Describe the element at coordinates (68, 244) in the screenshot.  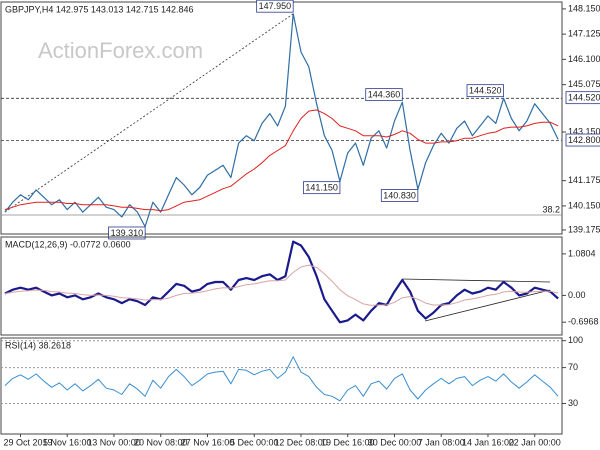
I see `panel-title: MACD(12,26,9) -0.0772 0.0600` at that location.